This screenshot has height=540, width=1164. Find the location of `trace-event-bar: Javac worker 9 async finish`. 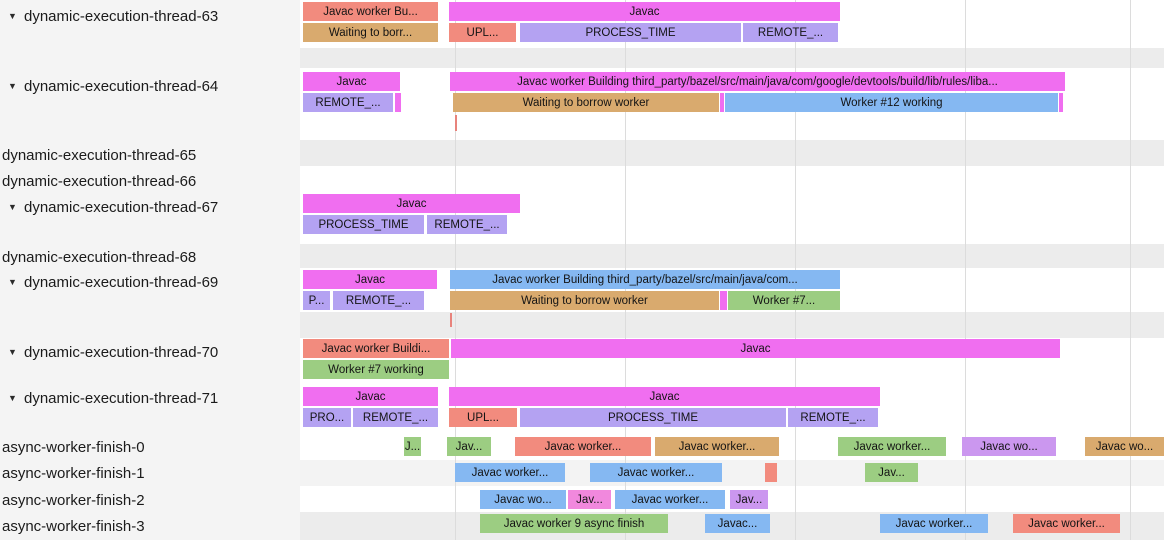

trace-event-bar: Javac worker 9 async finish is located at coordinates (574, 523).